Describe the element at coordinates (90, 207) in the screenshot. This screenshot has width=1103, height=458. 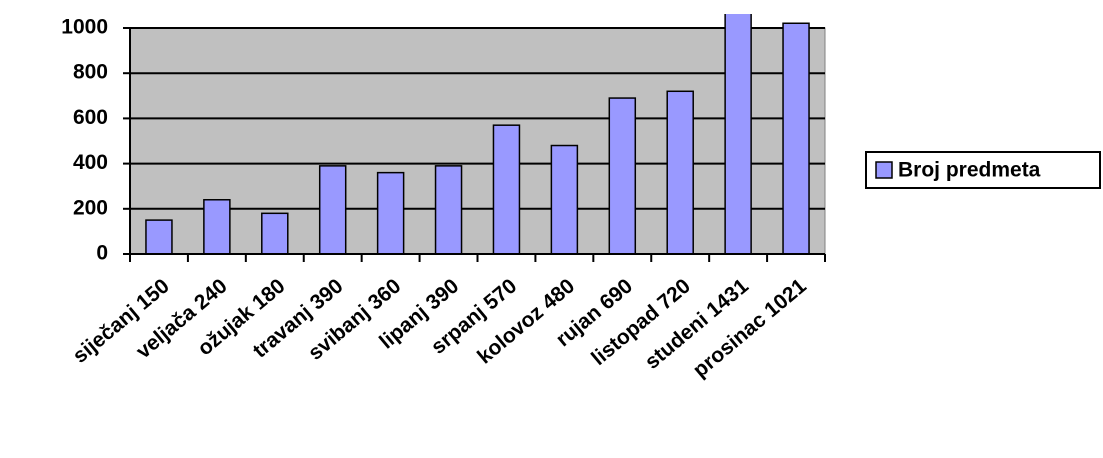
I see `y-tick-label: 200` at that location.